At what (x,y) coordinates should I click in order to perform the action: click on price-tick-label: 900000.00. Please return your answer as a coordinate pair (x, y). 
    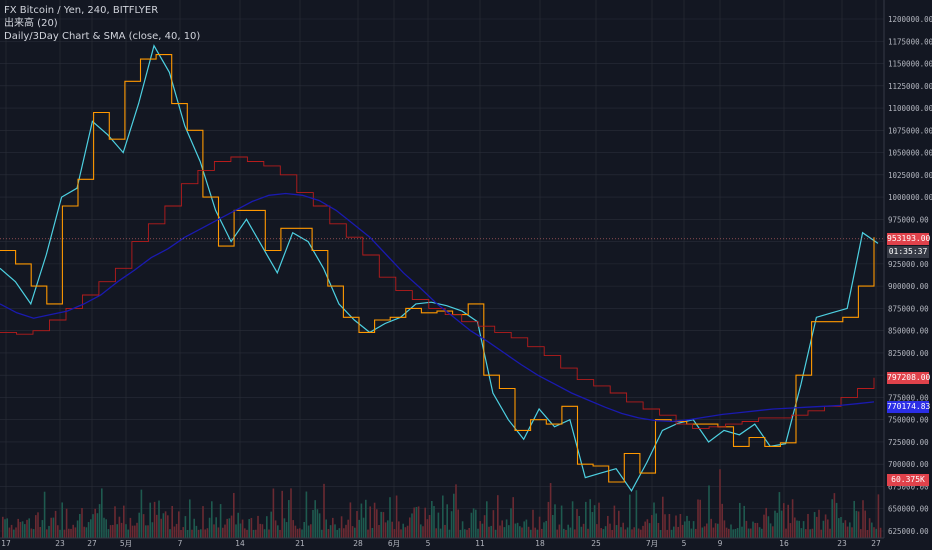
    Looking at the image, I should click on (908, 286).